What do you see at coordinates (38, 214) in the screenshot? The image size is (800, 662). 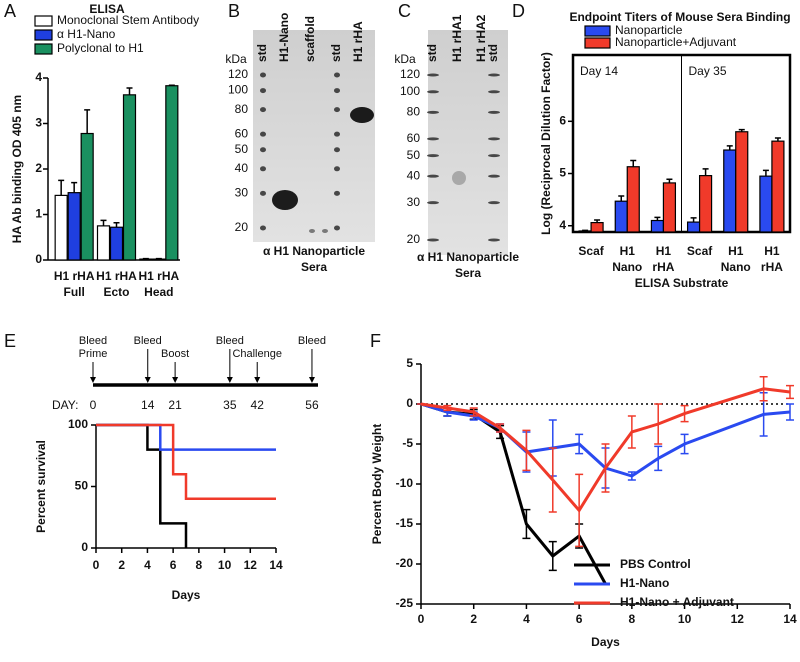 I see `y-tick-label: 1` at bounding box center [38, 214].